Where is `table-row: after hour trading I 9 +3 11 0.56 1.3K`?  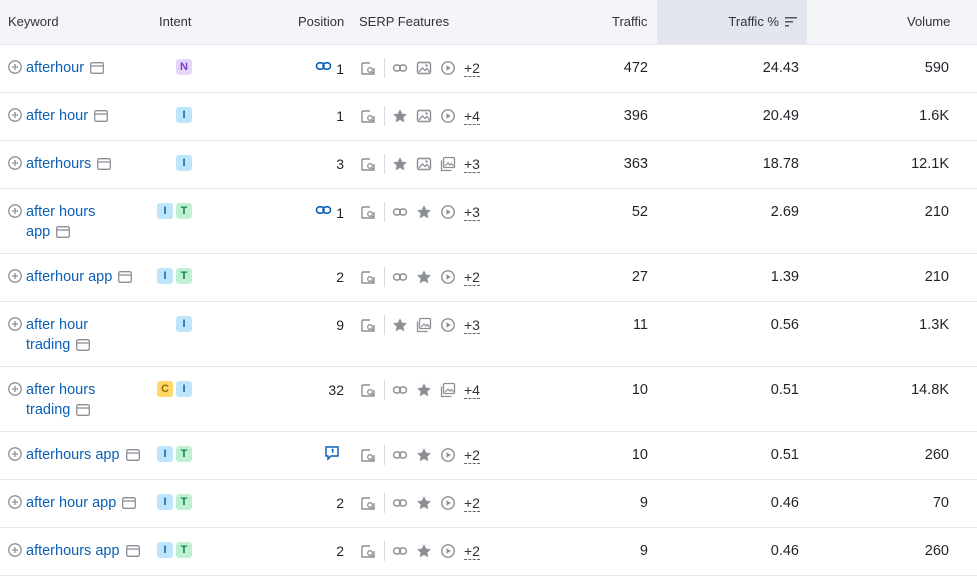 table-row: after hour trading I 9 +3 11 0.56 1.3K is located at coordinates (488, 334).